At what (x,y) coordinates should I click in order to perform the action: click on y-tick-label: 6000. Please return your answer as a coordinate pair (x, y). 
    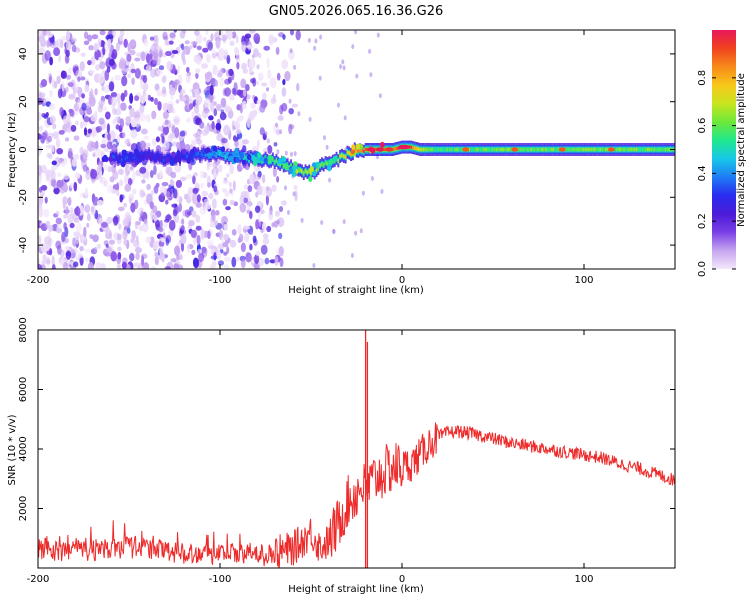
    Looking at the image, I should click on (23, 389).